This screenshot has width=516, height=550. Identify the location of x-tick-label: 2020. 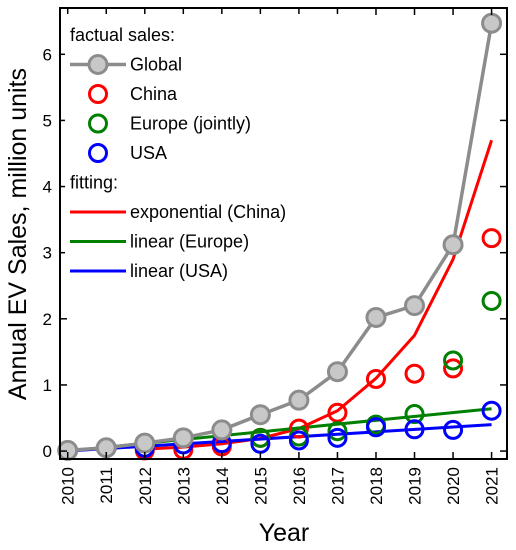
(453, 486).